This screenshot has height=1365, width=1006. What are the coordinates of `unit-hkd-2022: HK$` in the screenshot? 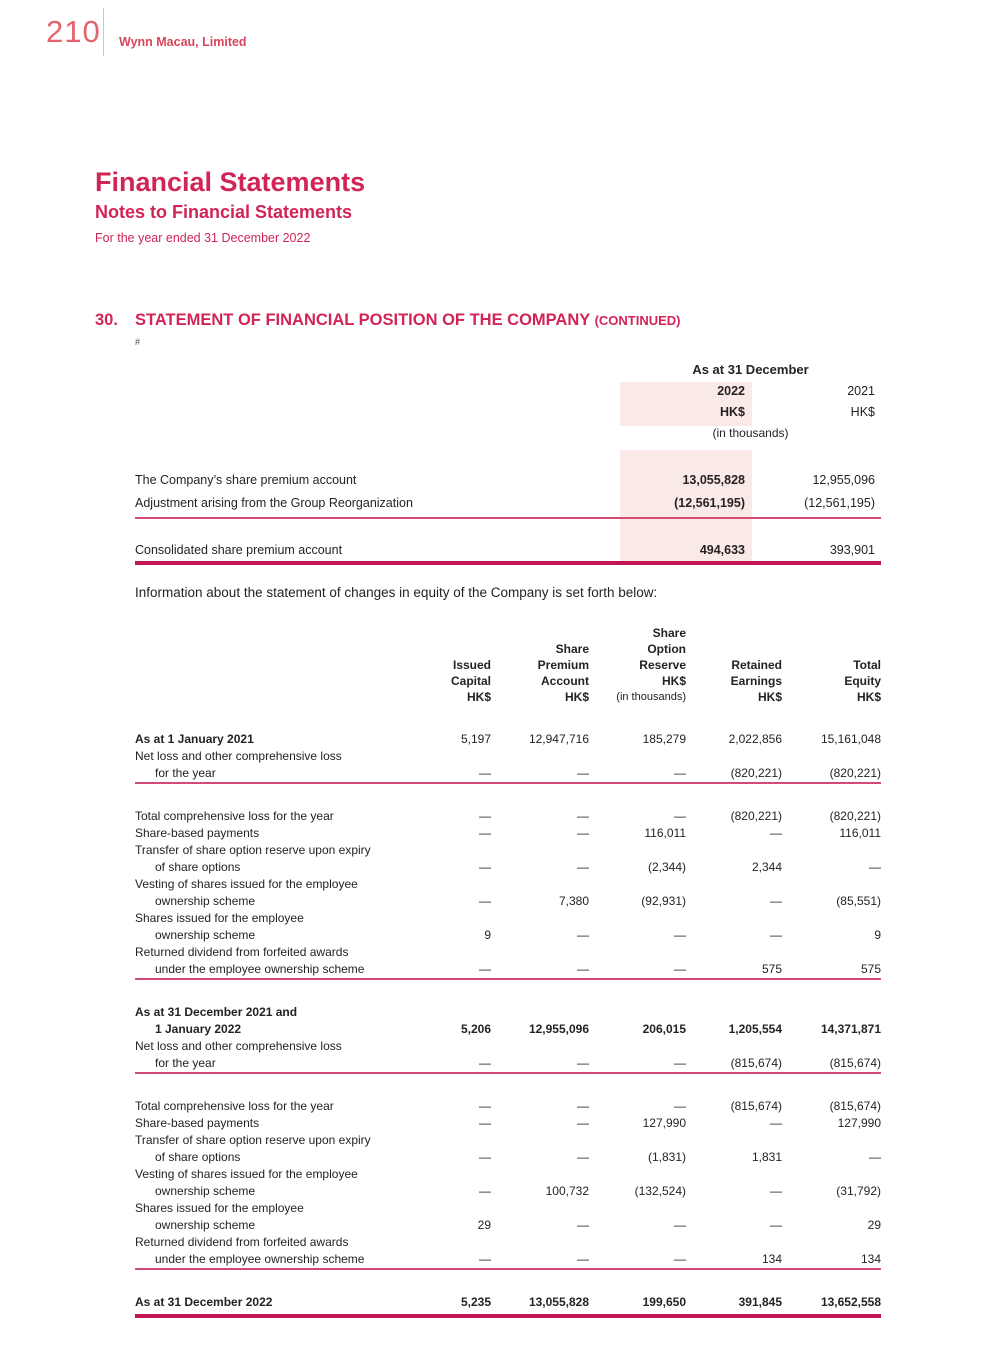 It's located at (732, 411).